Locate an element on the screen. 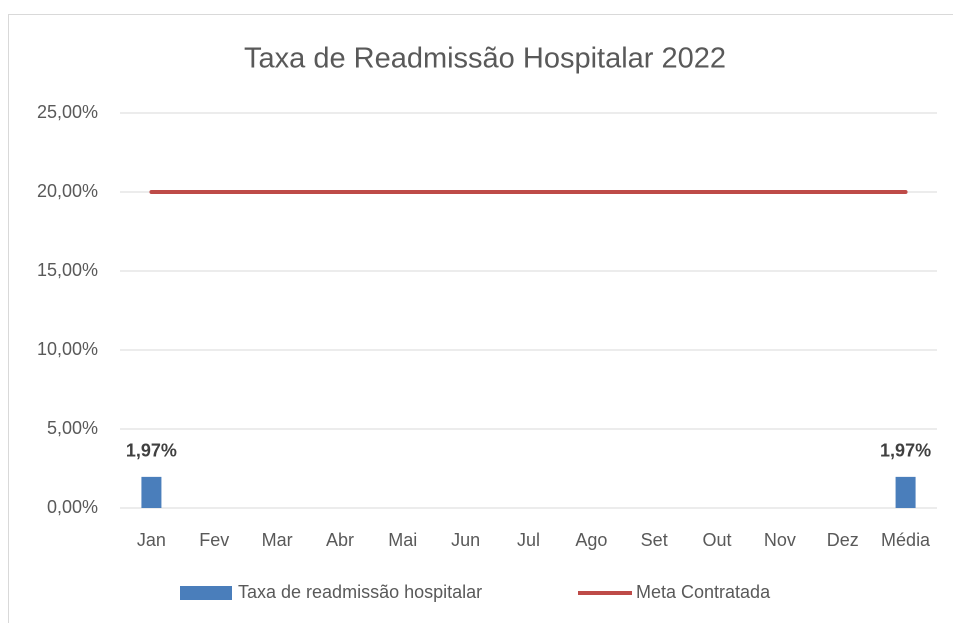  y-tick-label: 15,00% is located at coordinates (67, 270).